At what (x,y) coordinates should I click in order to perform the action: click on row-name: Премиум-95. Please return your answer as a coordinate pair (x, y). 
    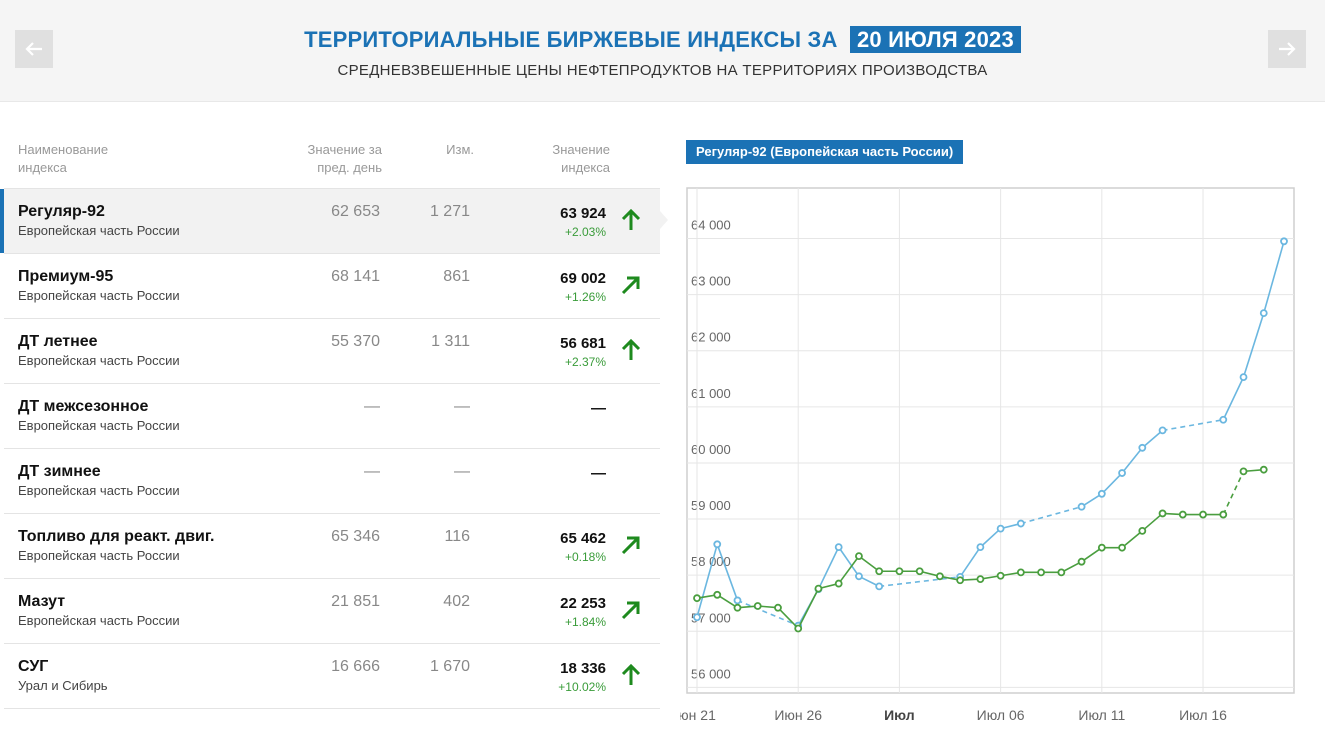
    Looking at the image, I should click on (66, 276).